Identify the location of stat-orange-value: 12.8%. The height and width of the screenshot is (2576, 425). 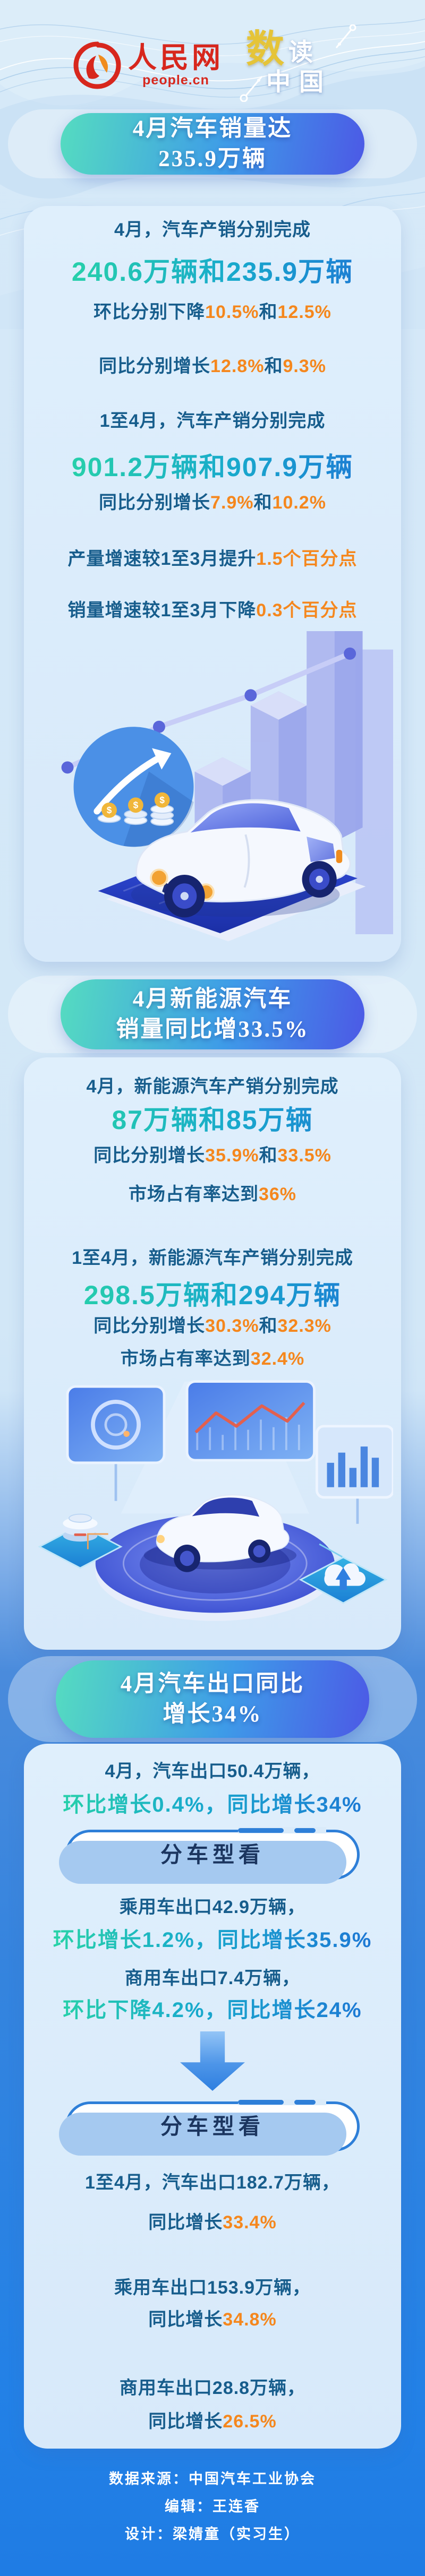
(237, 366).